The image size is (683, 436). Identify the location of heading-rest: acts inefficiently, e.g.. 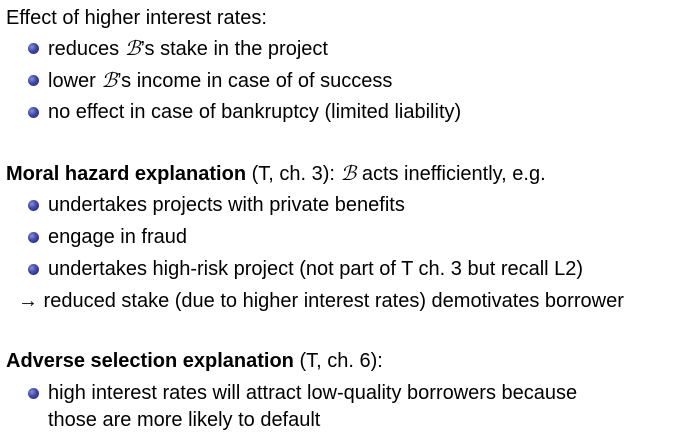
(451, 174).